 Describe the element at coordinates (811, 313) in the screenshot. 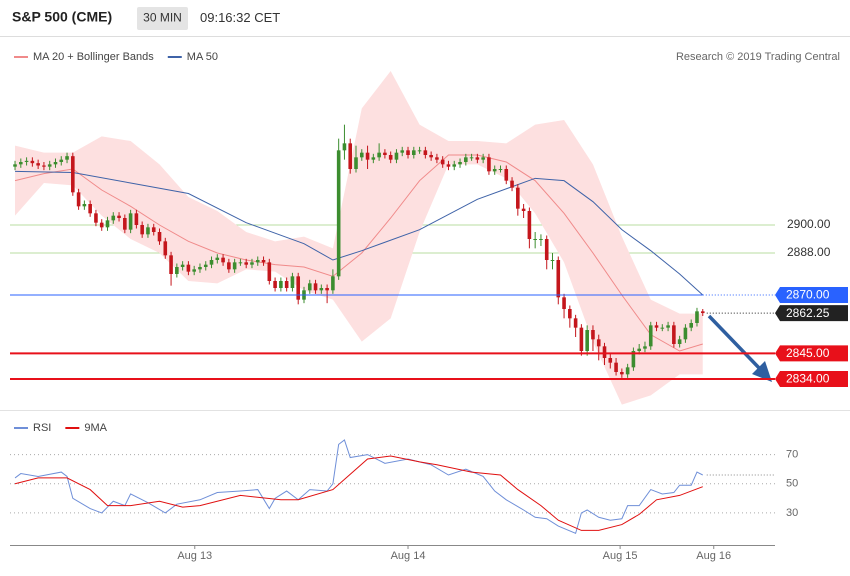

I see `level-box` at that location.